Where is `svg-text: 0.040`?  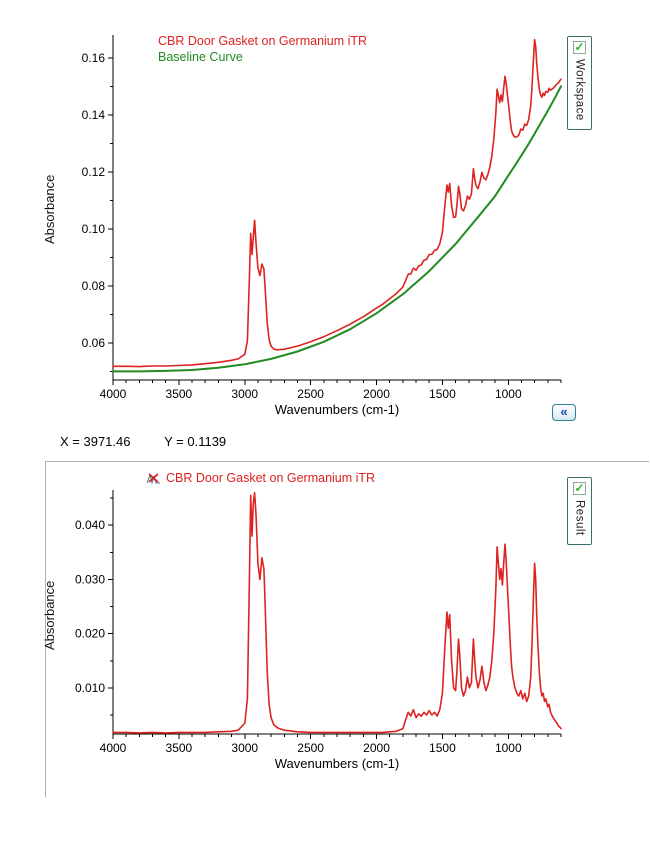 svg-text: 0.040 is located at coordinates (90, 525).